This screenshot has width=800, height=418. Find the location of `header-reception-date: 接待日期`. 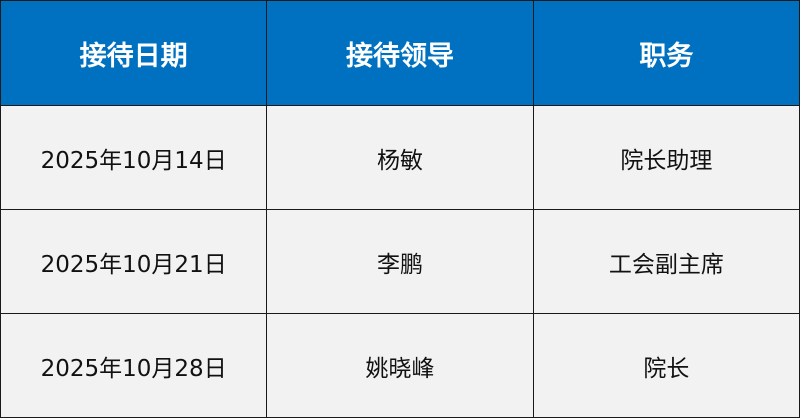

header-reception-date: 接待日期 is located at coordinates (134, 53).